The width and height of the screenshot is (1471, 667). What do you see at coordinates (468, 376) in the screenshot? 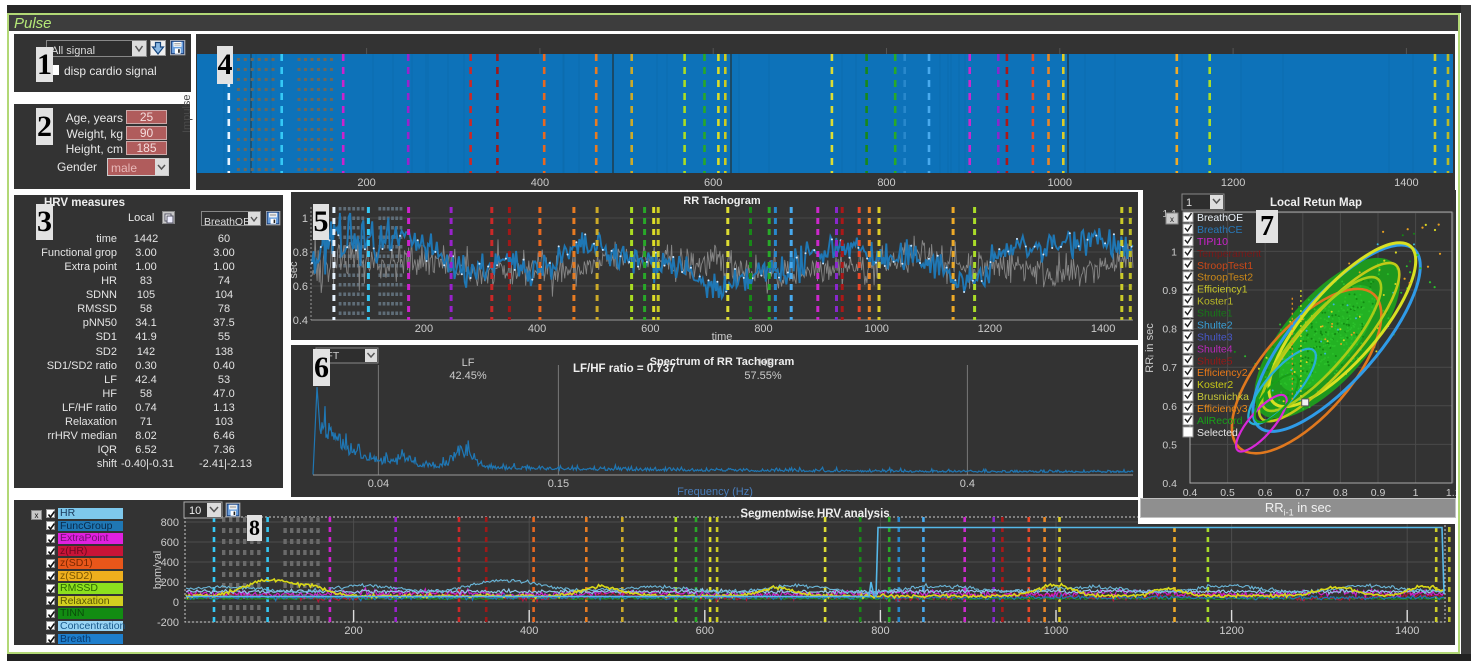
I see `svg-text: 42.45%` at bounding box center [468, 376].